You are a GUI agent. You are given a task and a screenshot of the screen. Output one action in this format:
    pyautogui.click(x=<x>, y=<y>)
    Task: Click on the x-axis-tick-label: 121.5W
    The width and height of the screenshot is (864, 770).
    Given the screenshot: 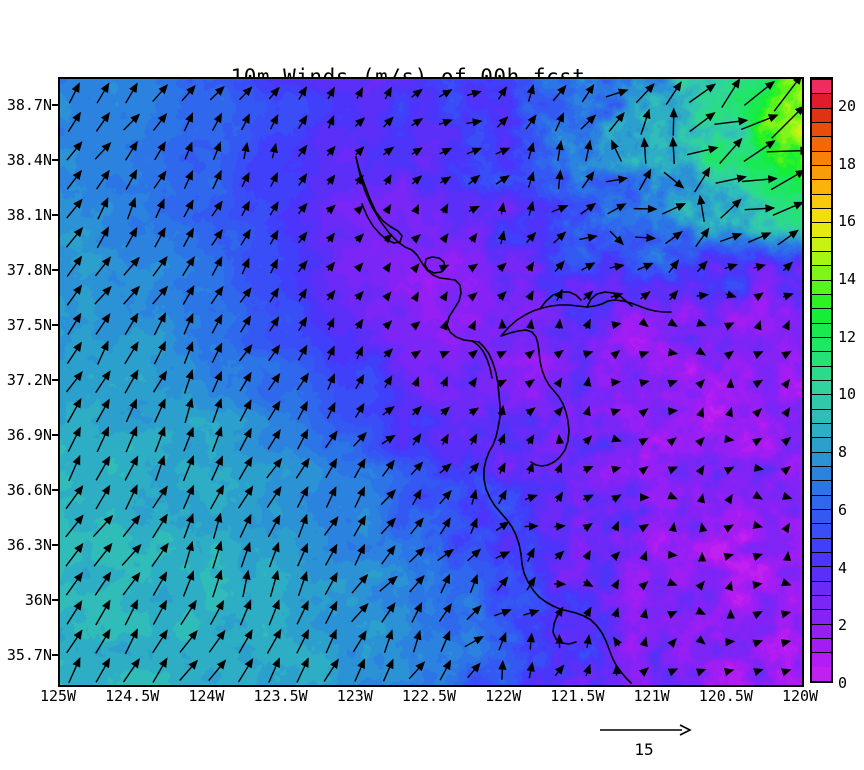 What is the action you would take?
    pyautogui.click(x=577, y=696)
    